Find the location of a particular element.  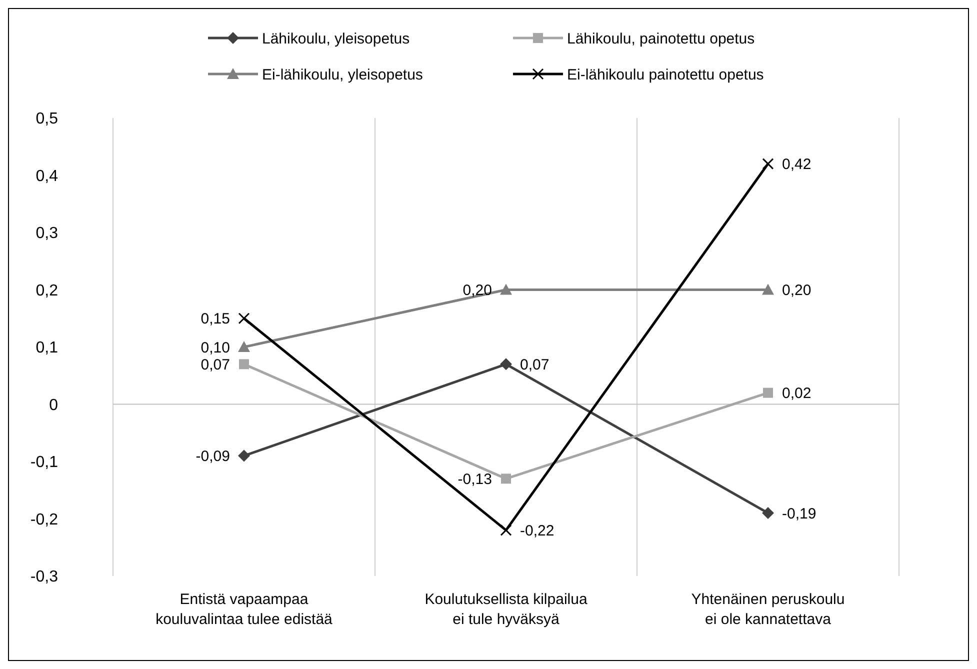

data-label: 0,02 is located at coordinates (797, 393).